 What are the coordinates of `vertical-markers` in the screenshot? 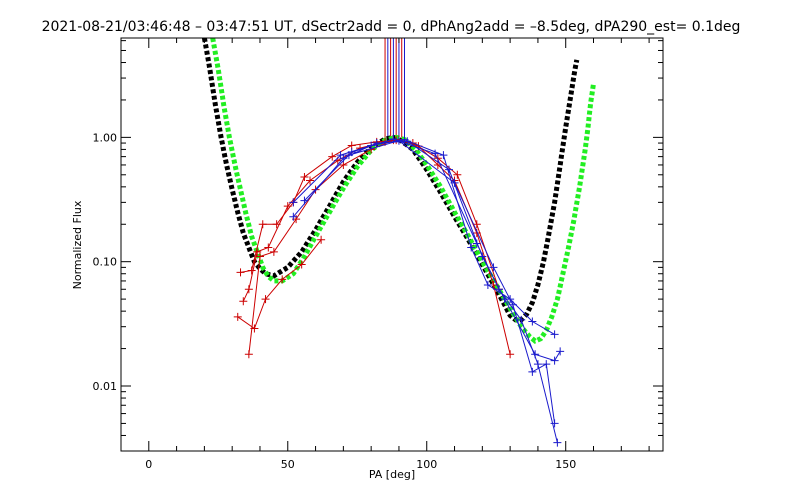 It's located at (395, 88).